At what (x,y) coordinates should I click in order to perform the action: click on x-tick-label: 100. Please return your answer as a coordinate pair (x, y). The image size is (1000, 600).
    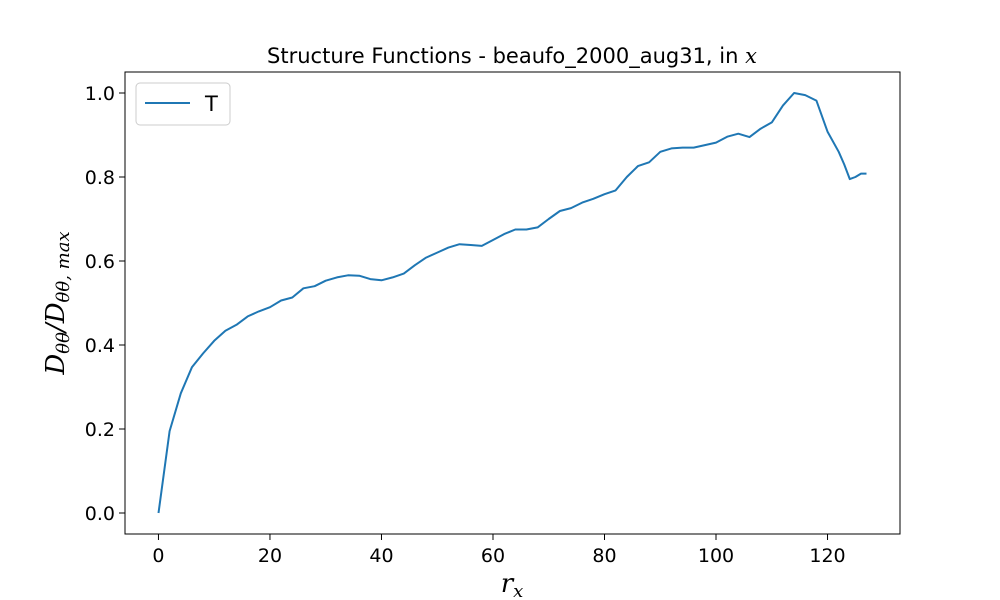
    Looking at the image, I should click on (716, 556).